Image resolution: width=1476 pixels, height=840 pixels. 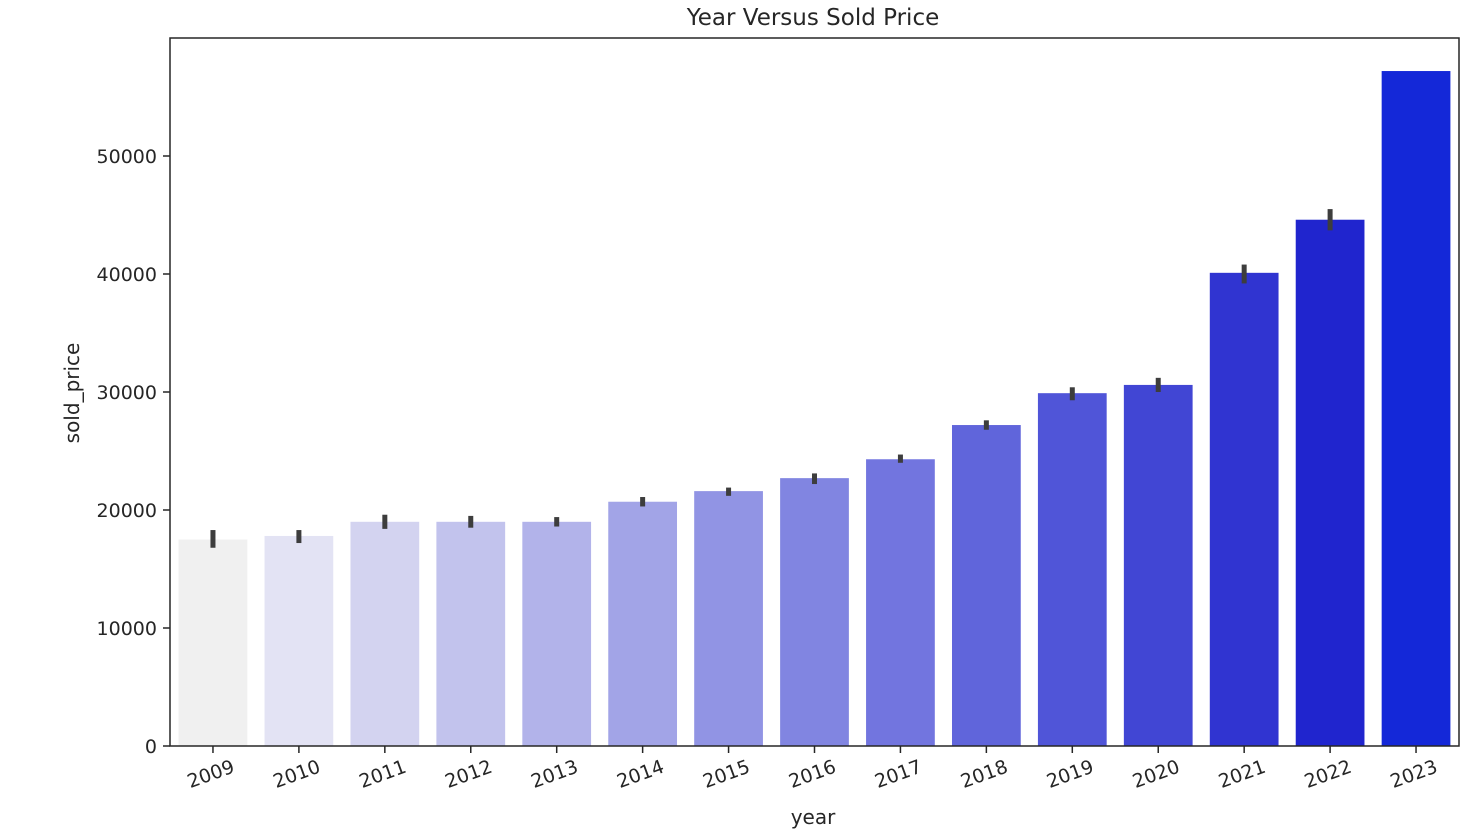 I want to click on x-tick-label-2011: 2011, so click(x=382, y=774).